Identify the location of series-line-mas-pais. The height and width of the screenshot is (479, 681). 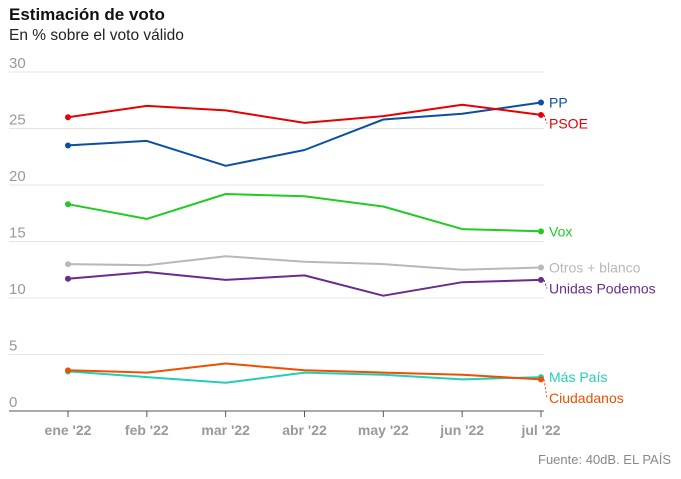
(304, 377).